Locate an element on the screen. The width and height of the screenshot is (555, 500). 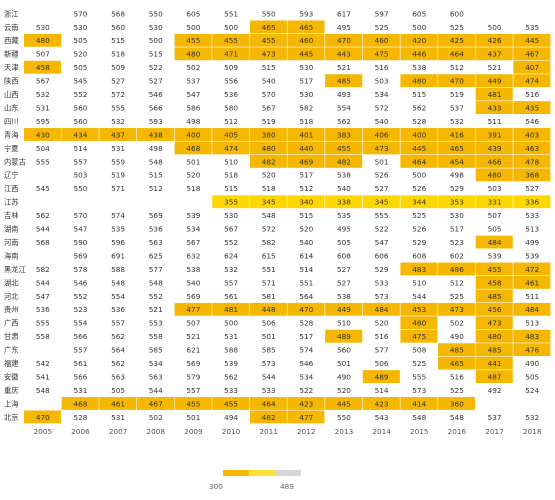
cell-value: 524 is located at coordinates (532, 390).